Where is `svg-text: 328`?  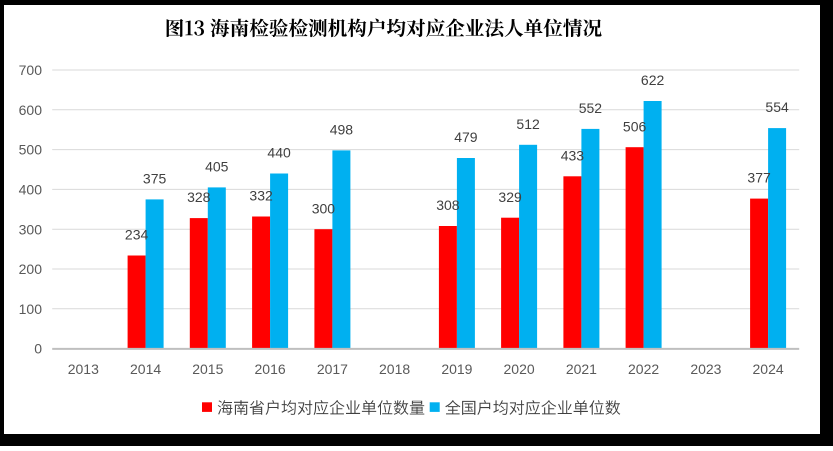
svg-text: 328 is located at coordinates (199, 197).